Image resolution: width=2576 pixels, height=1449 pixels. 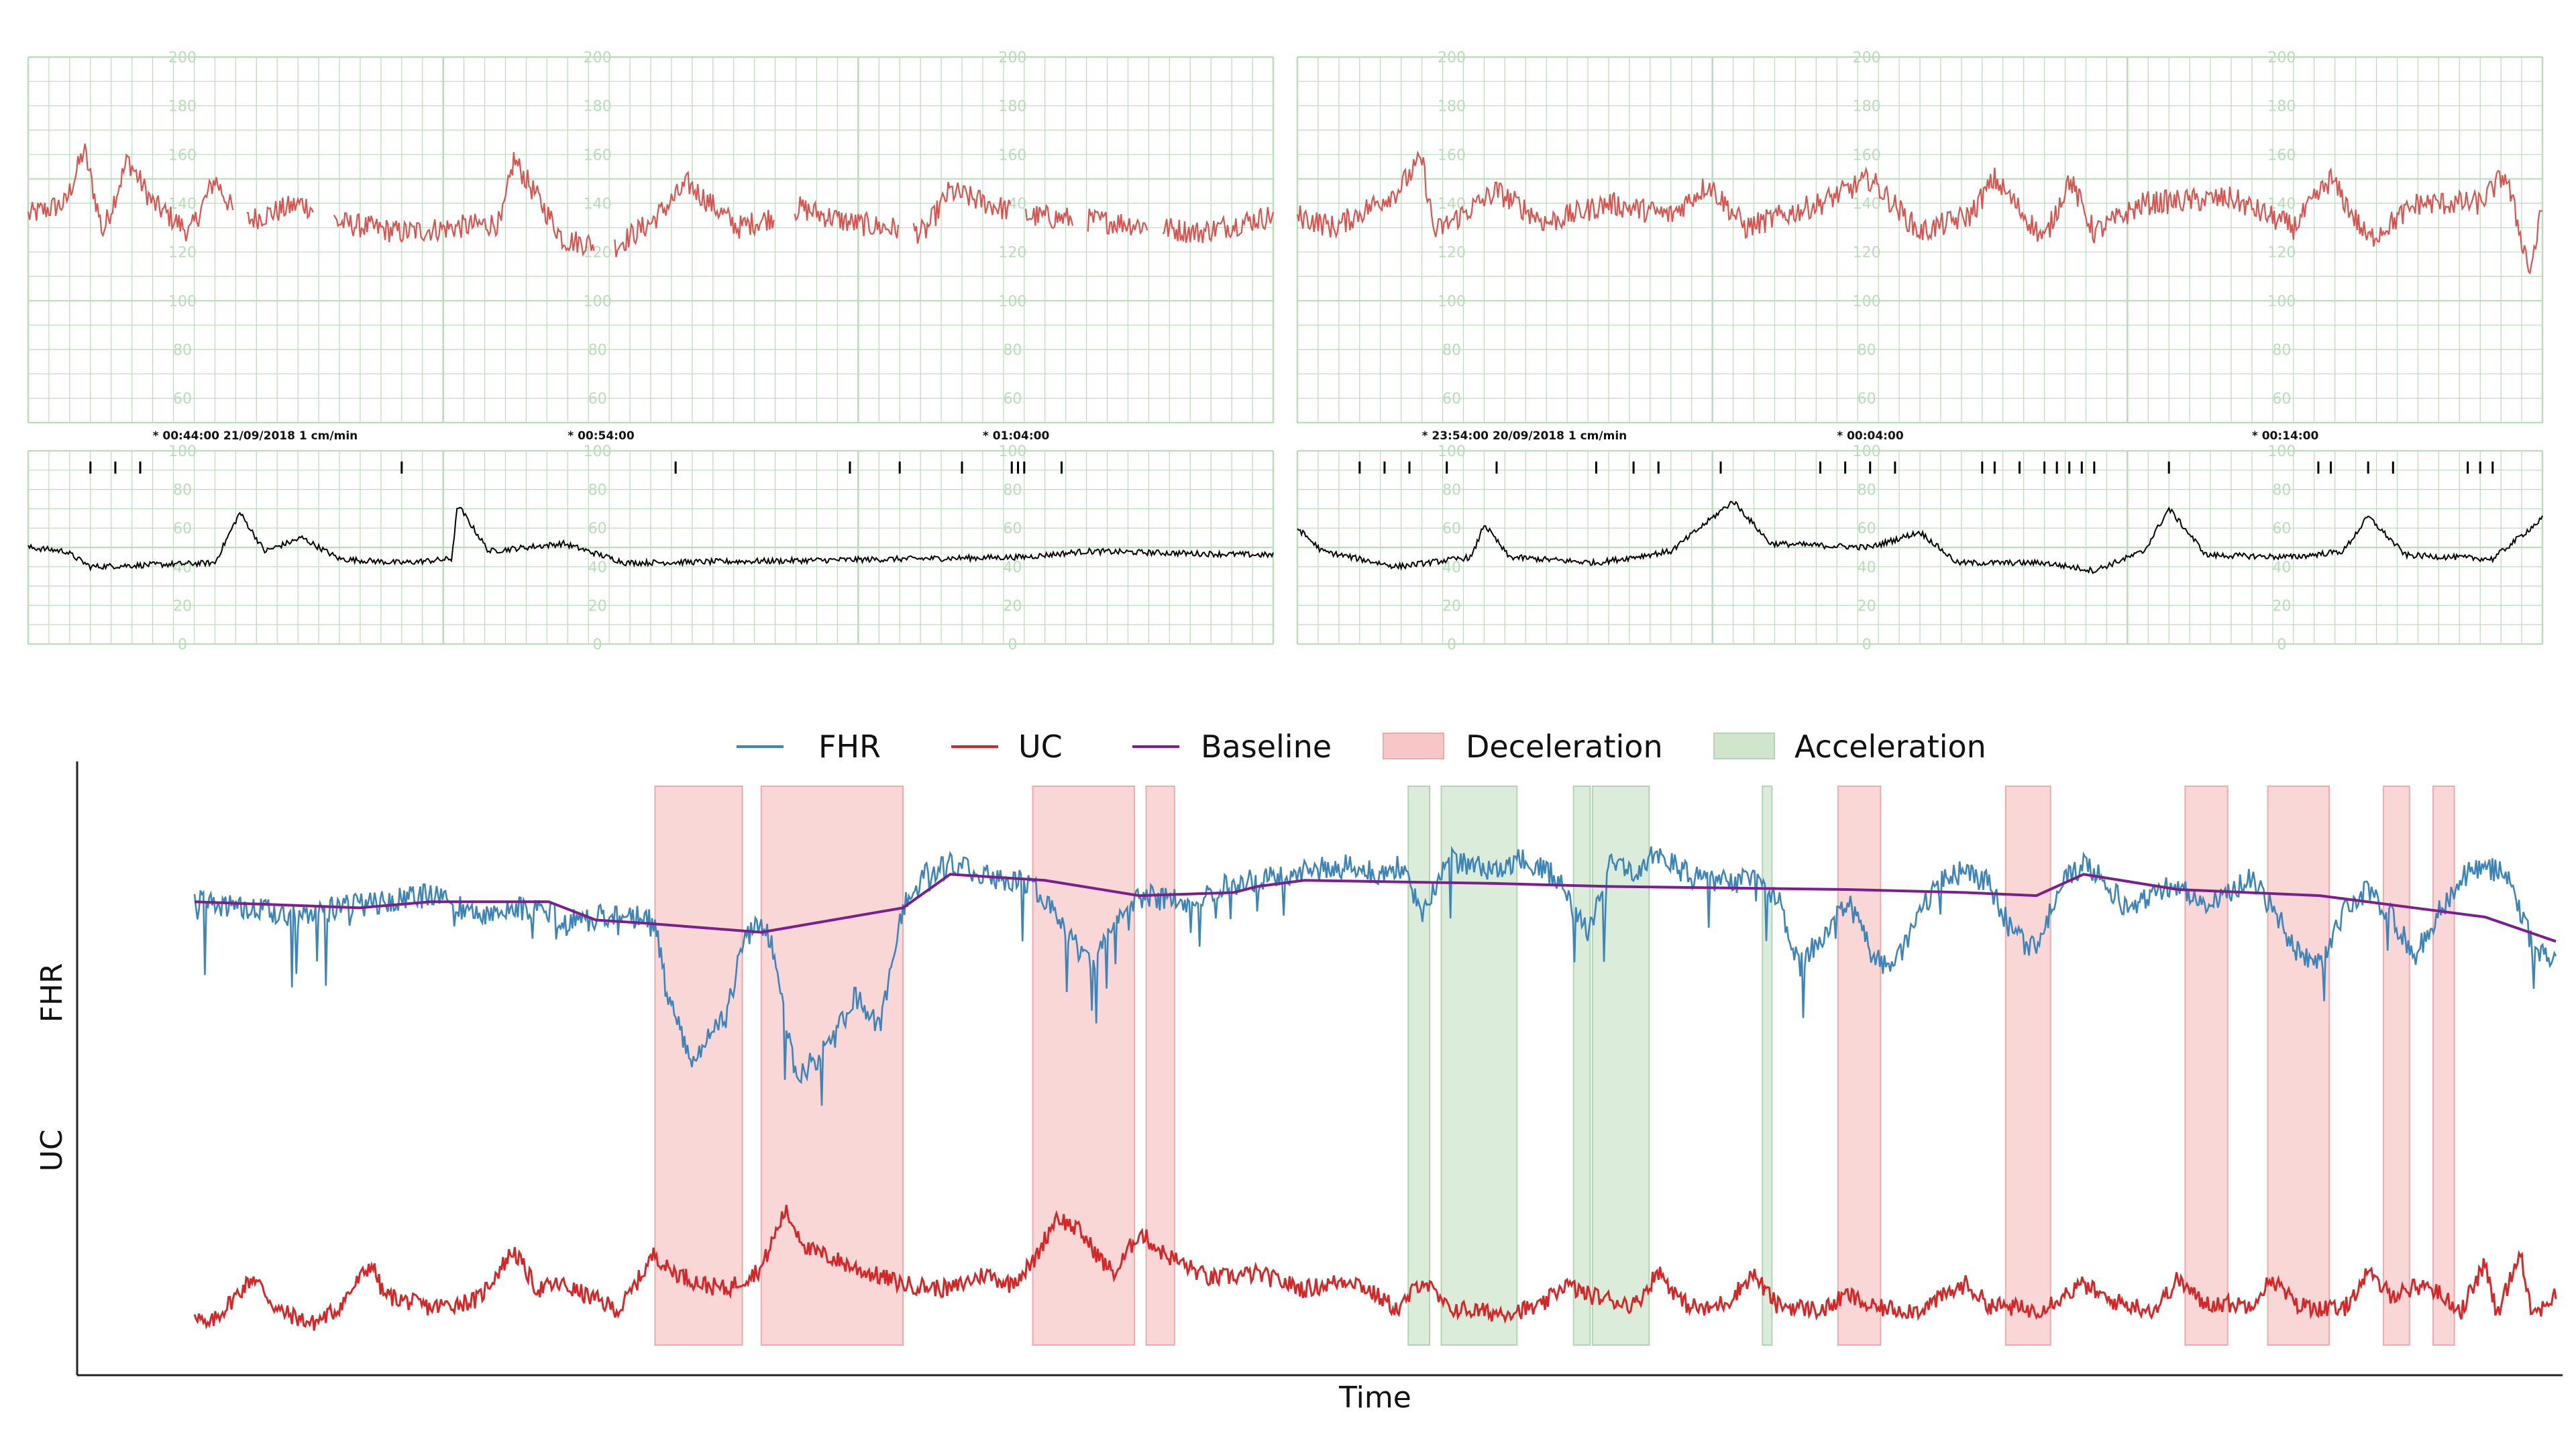 What do you see at coordinates (1375, 1267) in the screenshot?
I see `uc-series-line` at bounding box center [1375, 1267].